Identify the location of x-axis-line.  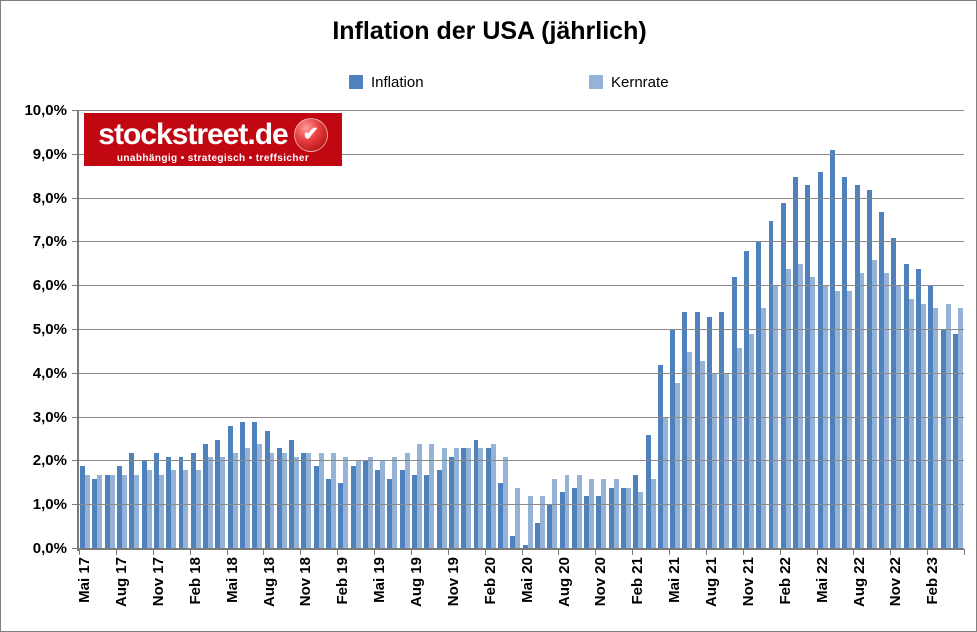
(521, 549).